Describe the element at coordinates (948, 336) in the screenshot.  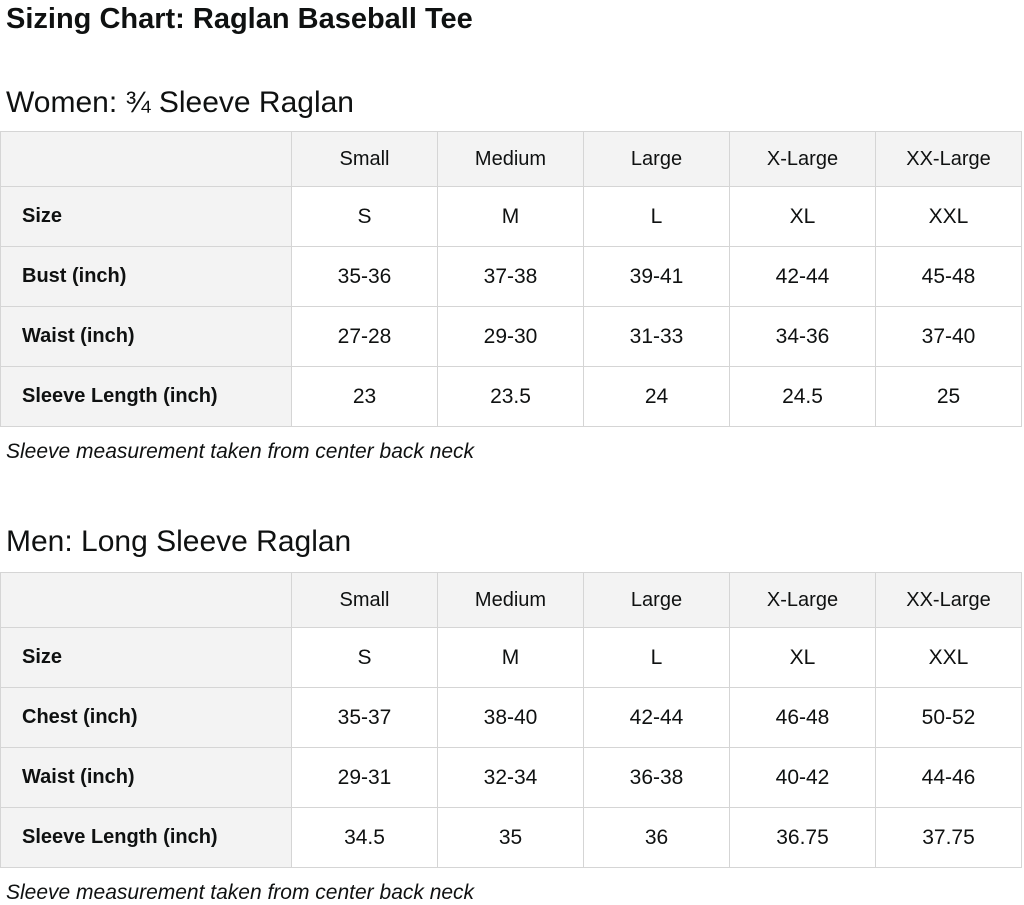
I see `table-cell: 37-40` at that location.